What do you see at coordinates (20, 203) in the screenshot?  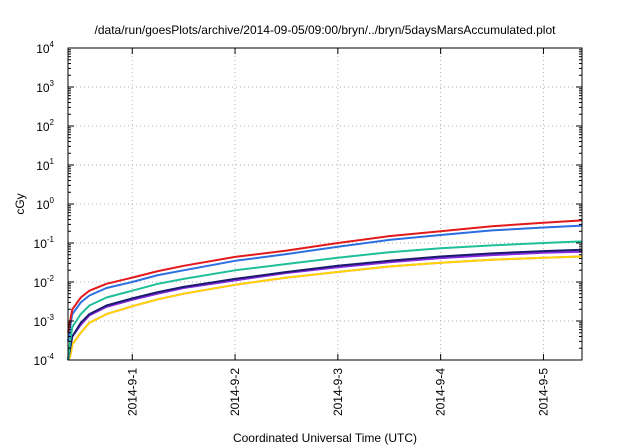 I see `y-axis-label: cGy` at bounding box center [20, 203].